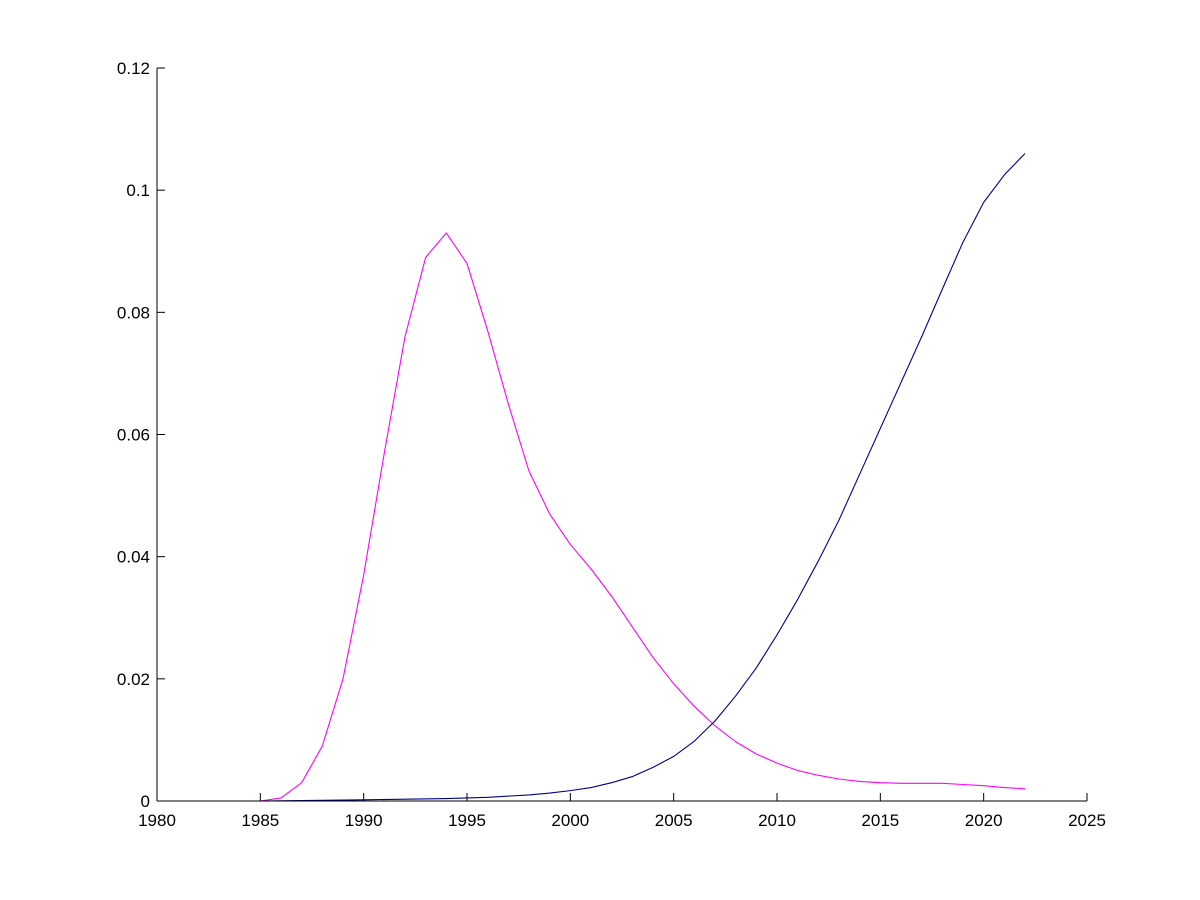  Describe the element at coordinates (133, 557) in the screenshot. I see `y-tick-label: 0.04` at that location.